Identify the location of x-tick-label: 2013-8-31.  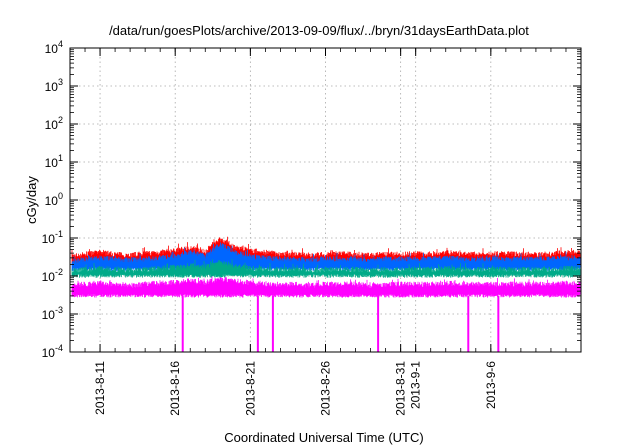
(401, 388).